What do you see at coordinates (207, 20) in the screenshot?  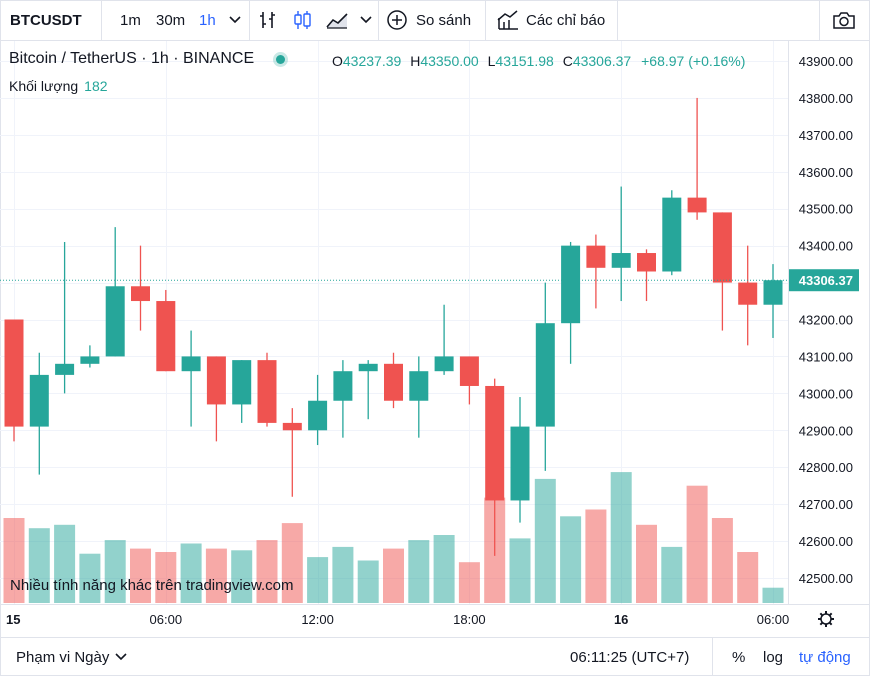 I see `timeframe-1h: 1h` at bounding box center [207, 20].